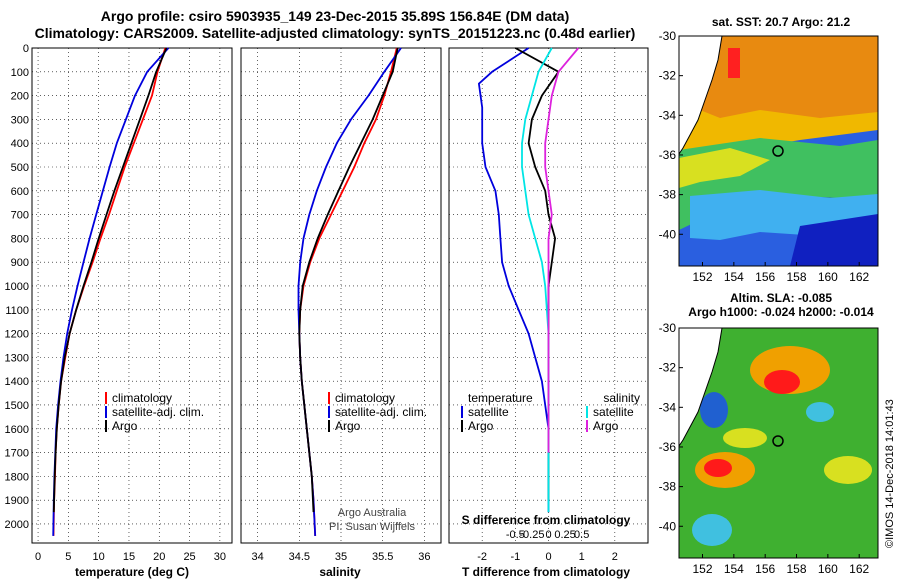 This screenshot has width=900, height=580. I want to click on pressure-tick-label: 1600, so click(17, 430).